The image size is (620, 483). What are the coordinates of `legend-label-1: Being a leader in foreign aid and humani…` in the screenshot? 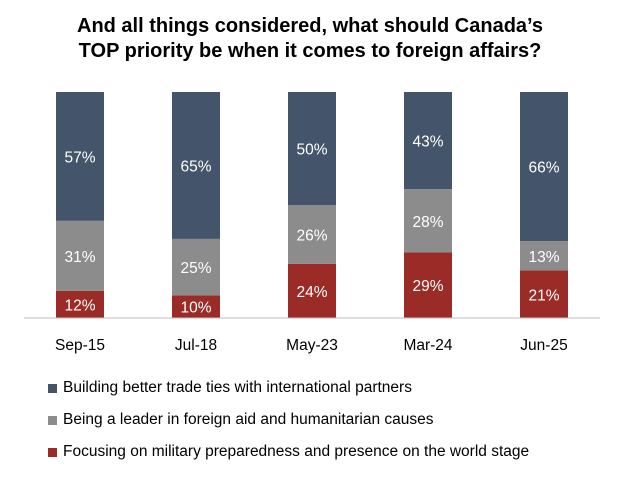 It's located at (248, 419).